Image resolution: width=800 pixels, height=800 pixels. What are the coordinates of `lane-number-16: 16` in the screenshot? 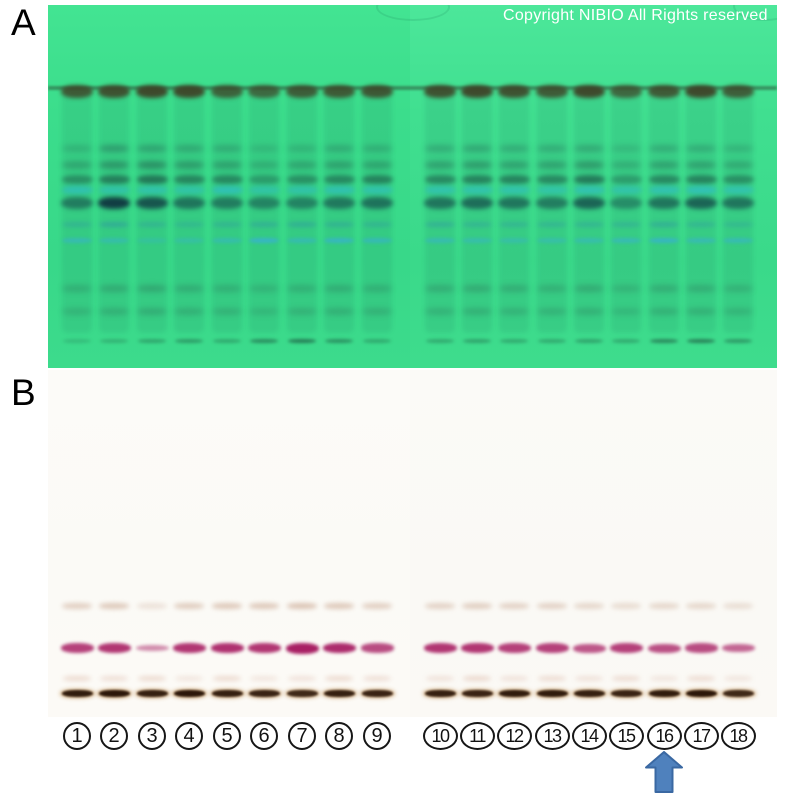 It's located at (664, 736).